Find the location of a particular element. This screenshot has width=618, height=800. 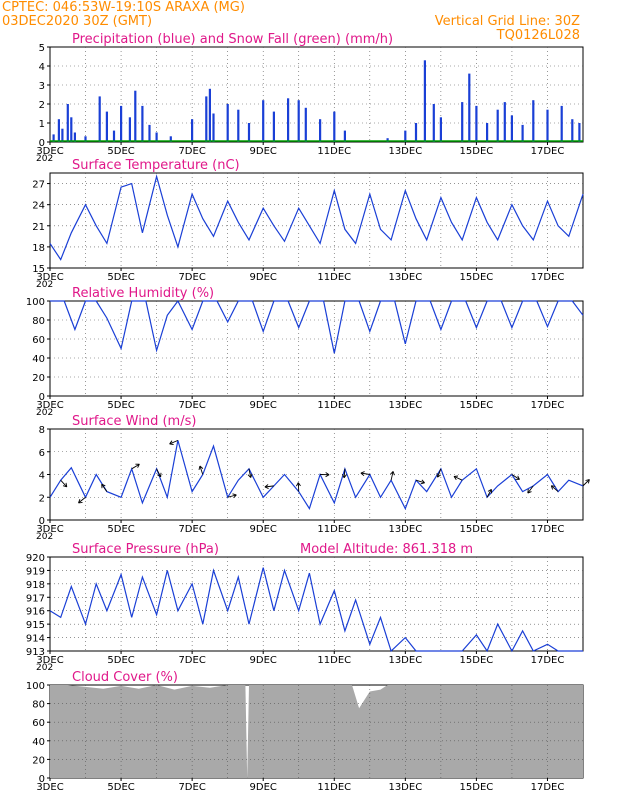

panel-title: Cloud Cover (%) is located at coordinates (125, 677).